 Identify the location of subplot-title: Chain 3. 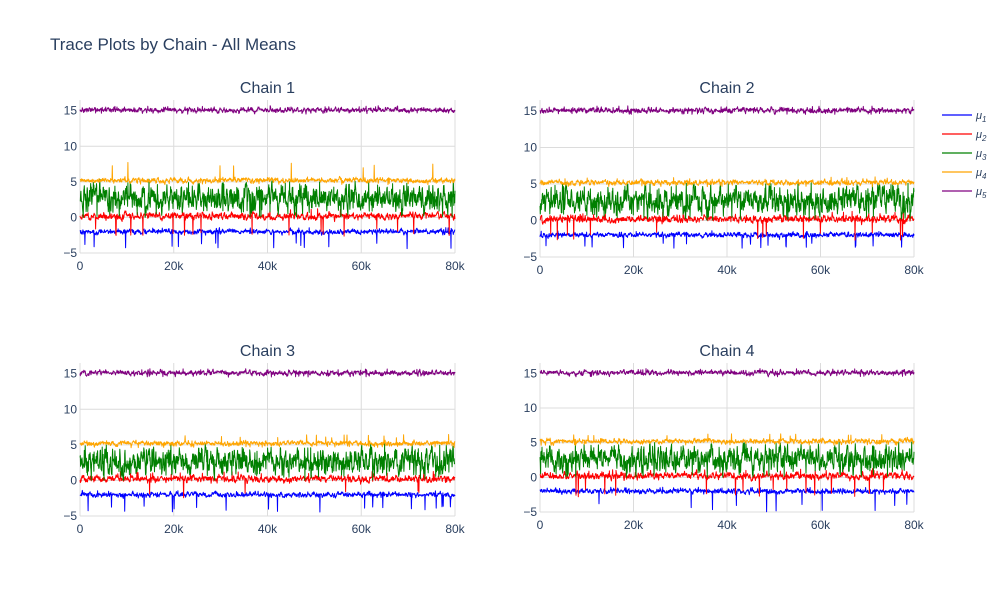
(267, 351).